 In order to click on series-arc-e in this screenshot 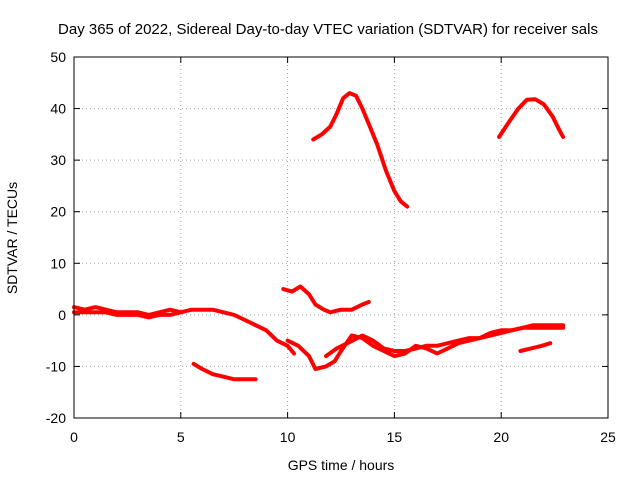, I will do `click(425, 348)`.